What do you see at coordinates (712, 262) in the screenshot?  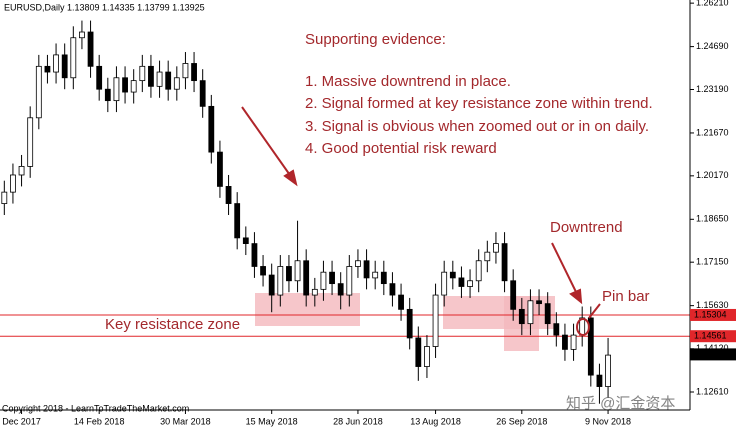 I see `y-tick-label: 1.17150` at bounding box center [712, 262].